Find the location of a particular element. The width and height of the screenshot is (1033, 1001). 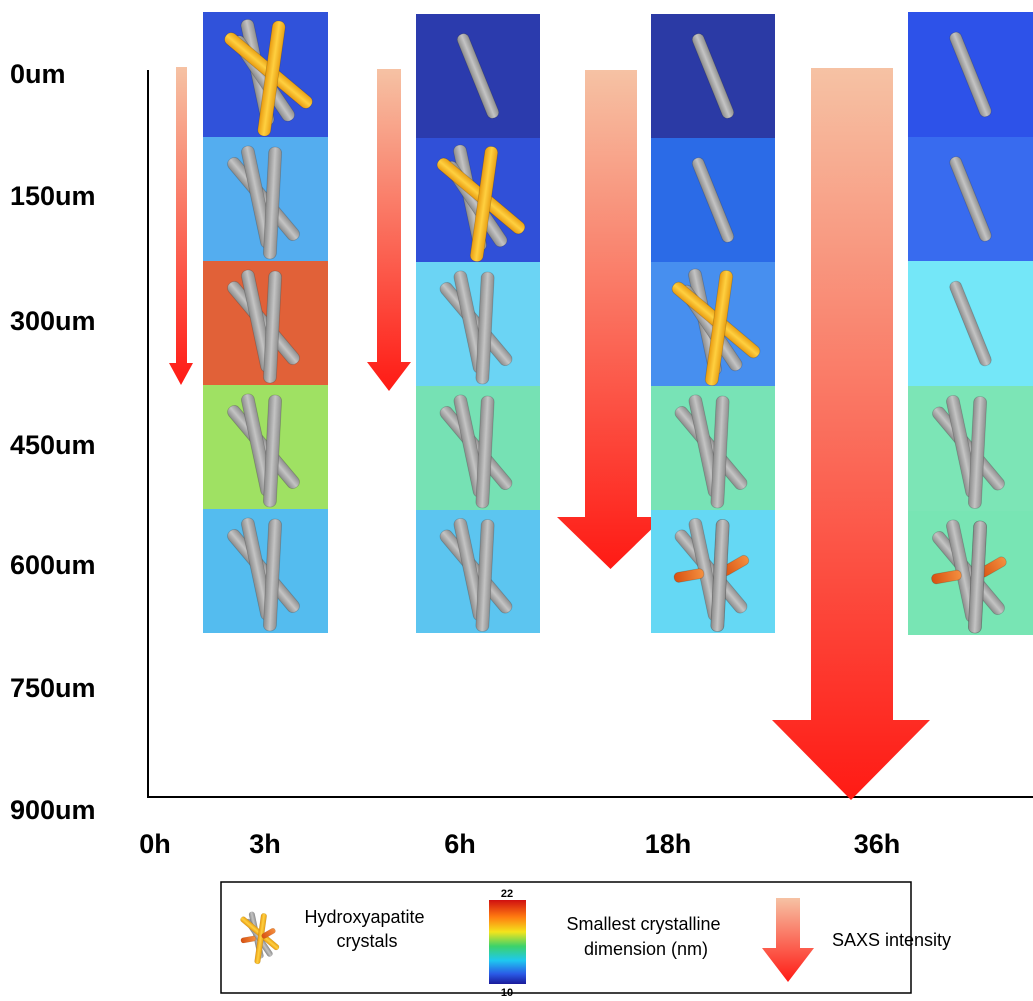

legend-crystal-icon is located at coordinates (260, 938).